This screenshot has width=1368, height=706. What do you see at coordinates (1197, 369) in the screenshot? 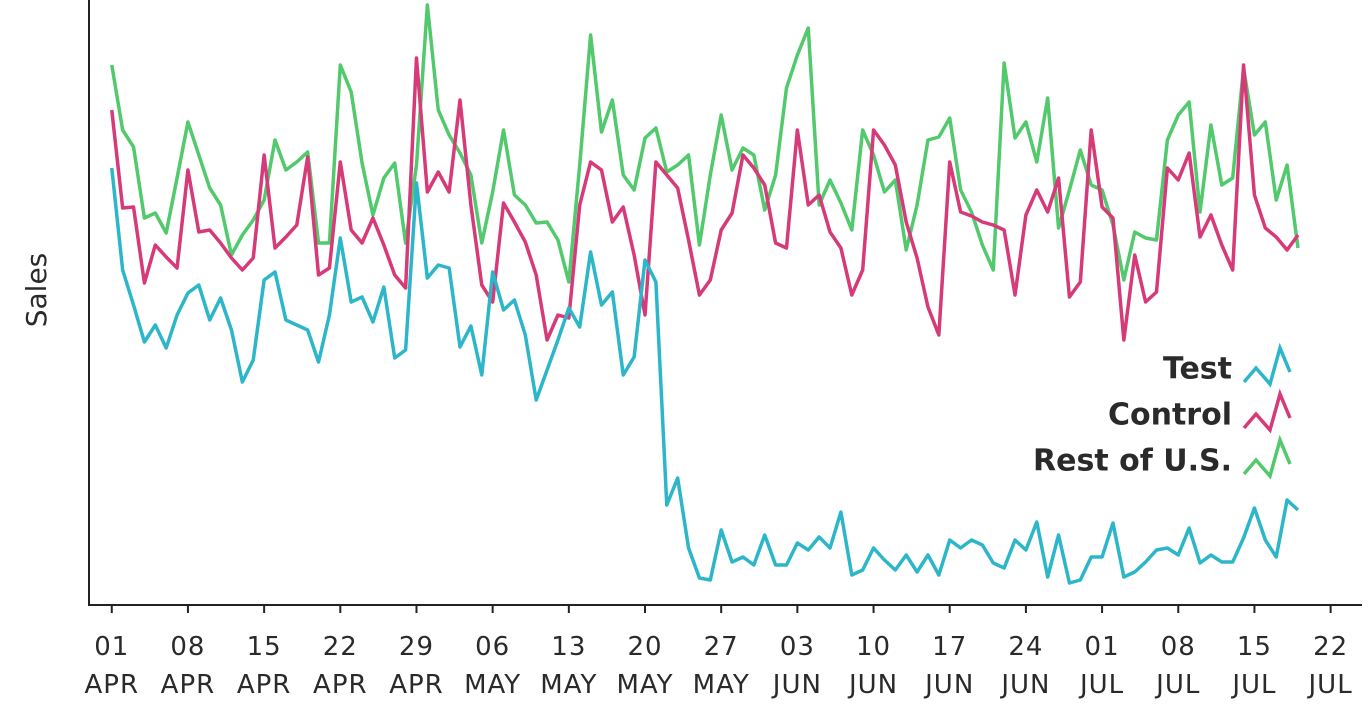
I see `legend-label: Test` at bounding box center [1197, 369].